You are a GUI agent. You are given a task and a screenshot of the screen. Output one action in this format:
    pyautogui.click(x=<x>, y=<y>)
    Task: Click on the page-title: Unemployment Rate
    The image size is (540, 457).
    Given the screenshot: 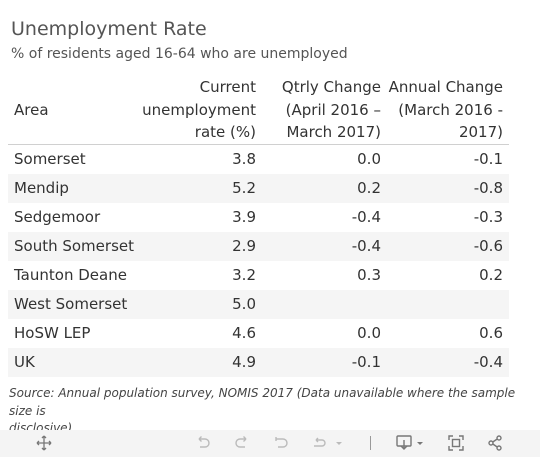 What is the action you would take?
    pyautogui.click(x=109, y=29)
    